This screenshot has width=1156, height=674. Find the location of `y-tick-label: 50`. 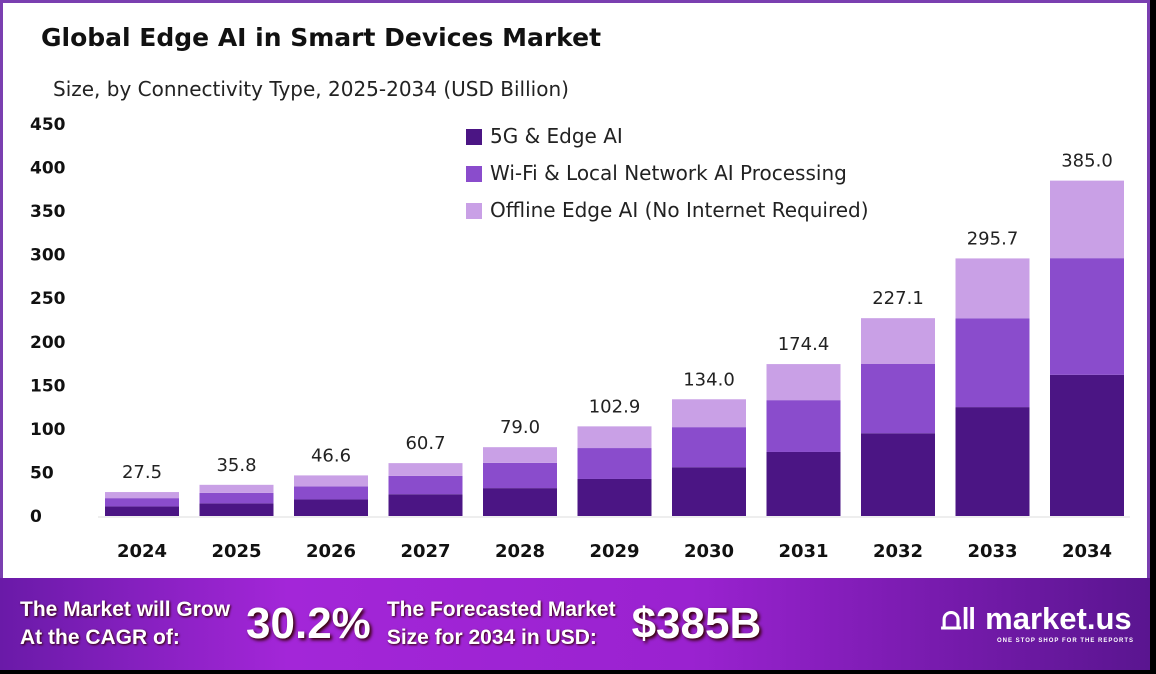

y-tick-label: 50 is located at coordinates (42, 473).